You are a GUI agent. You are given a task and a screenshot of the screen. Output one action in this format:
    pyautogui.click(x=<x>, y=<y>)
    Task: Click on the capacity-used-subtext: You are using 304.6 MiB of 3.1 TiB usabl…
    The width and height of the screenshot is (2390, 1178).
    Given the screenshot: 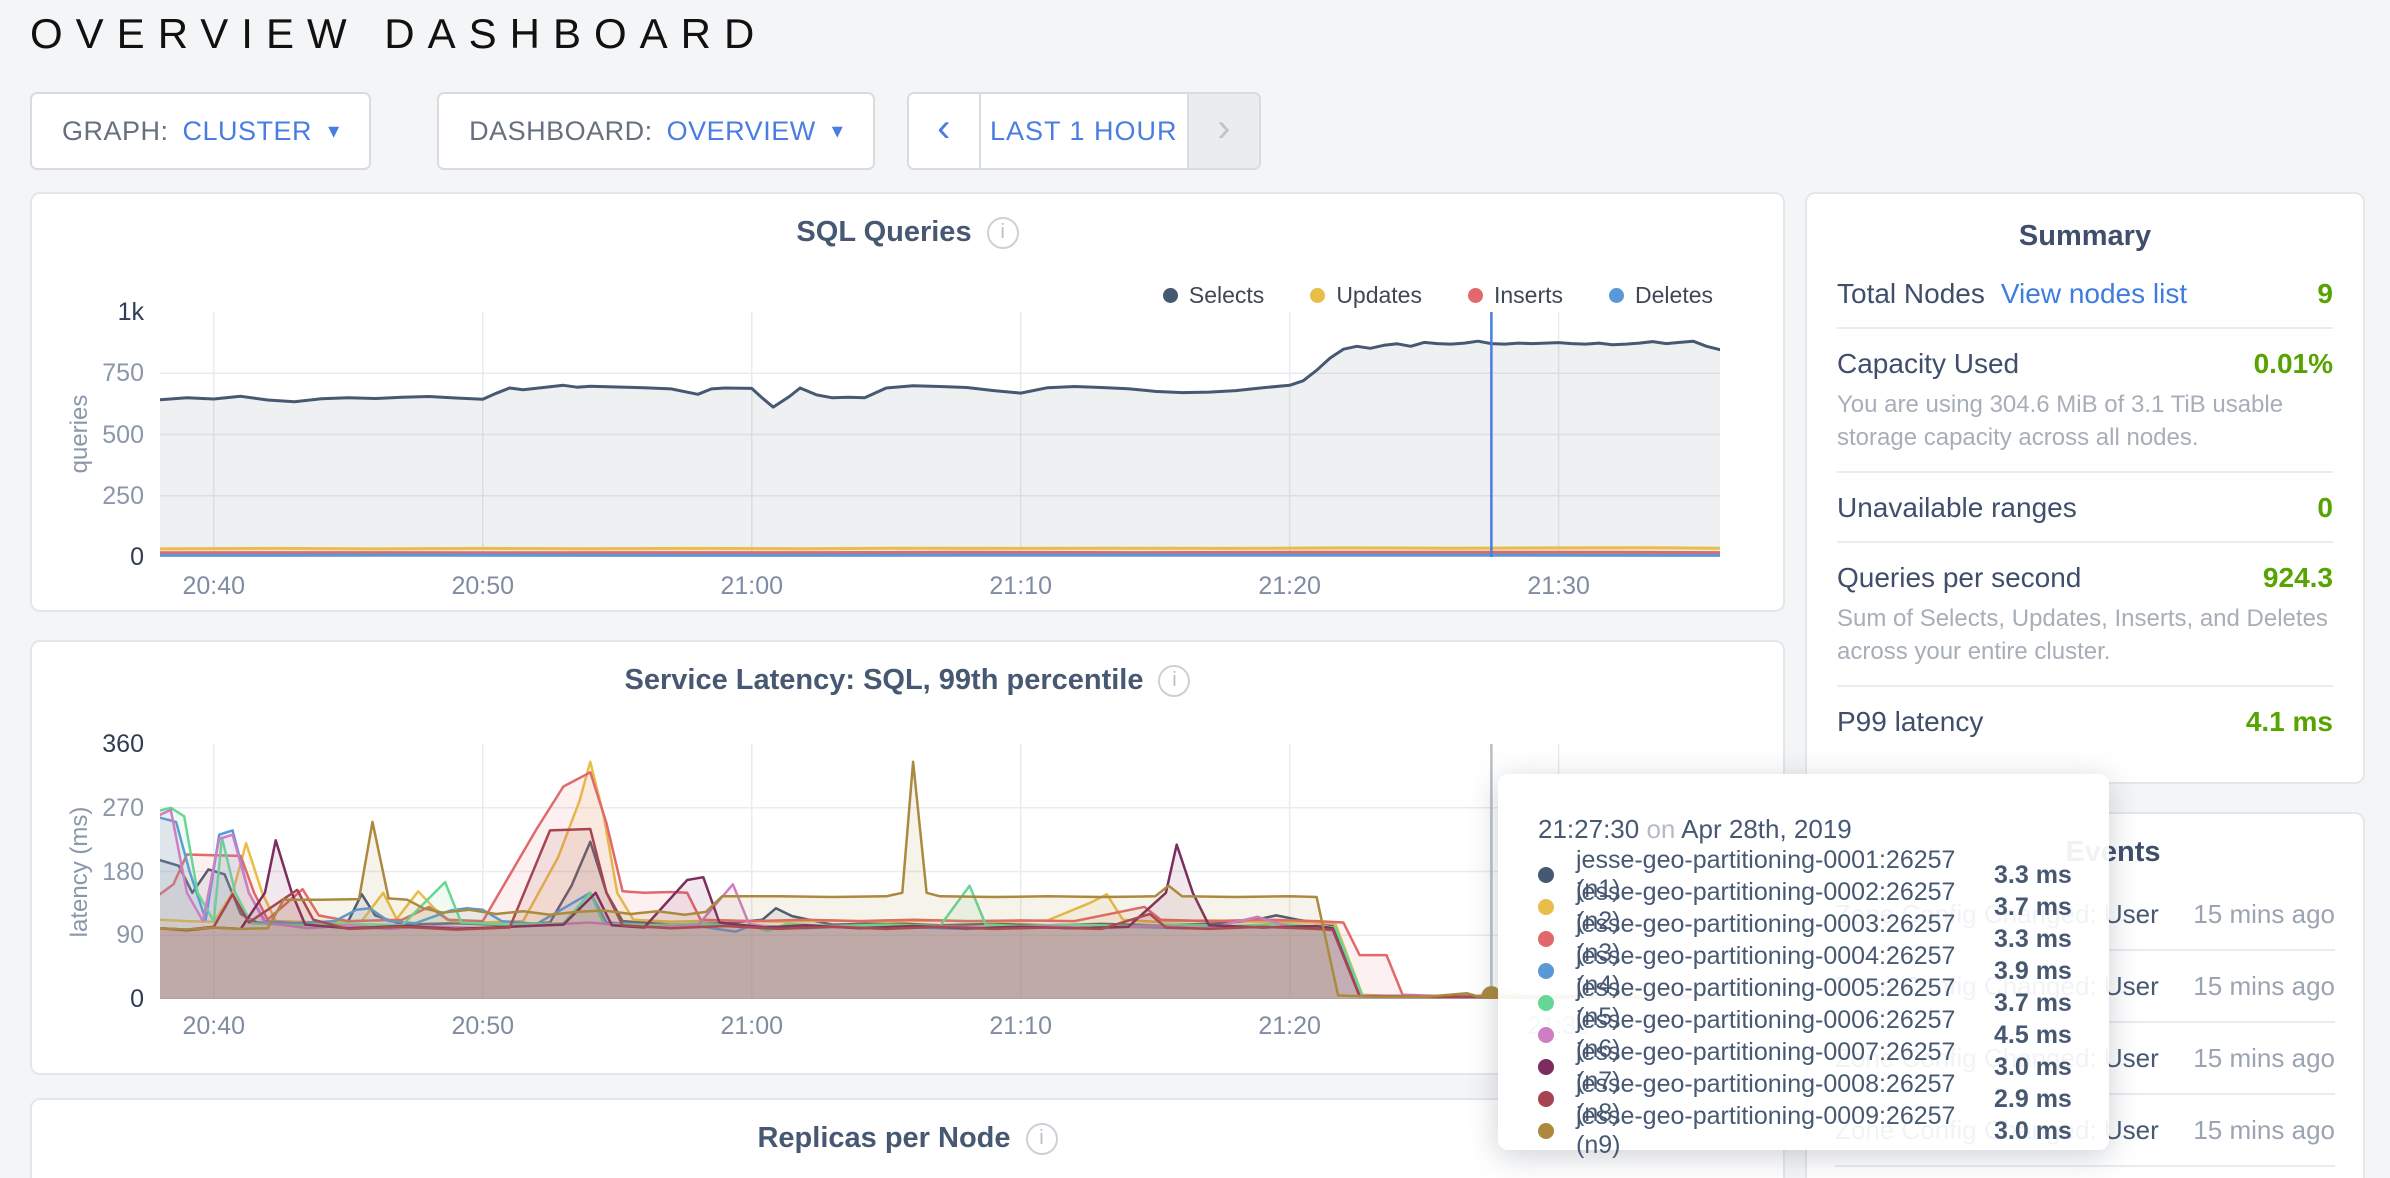 What is the action you would take?
    pyautogui.click(x=2060, y=421)
    